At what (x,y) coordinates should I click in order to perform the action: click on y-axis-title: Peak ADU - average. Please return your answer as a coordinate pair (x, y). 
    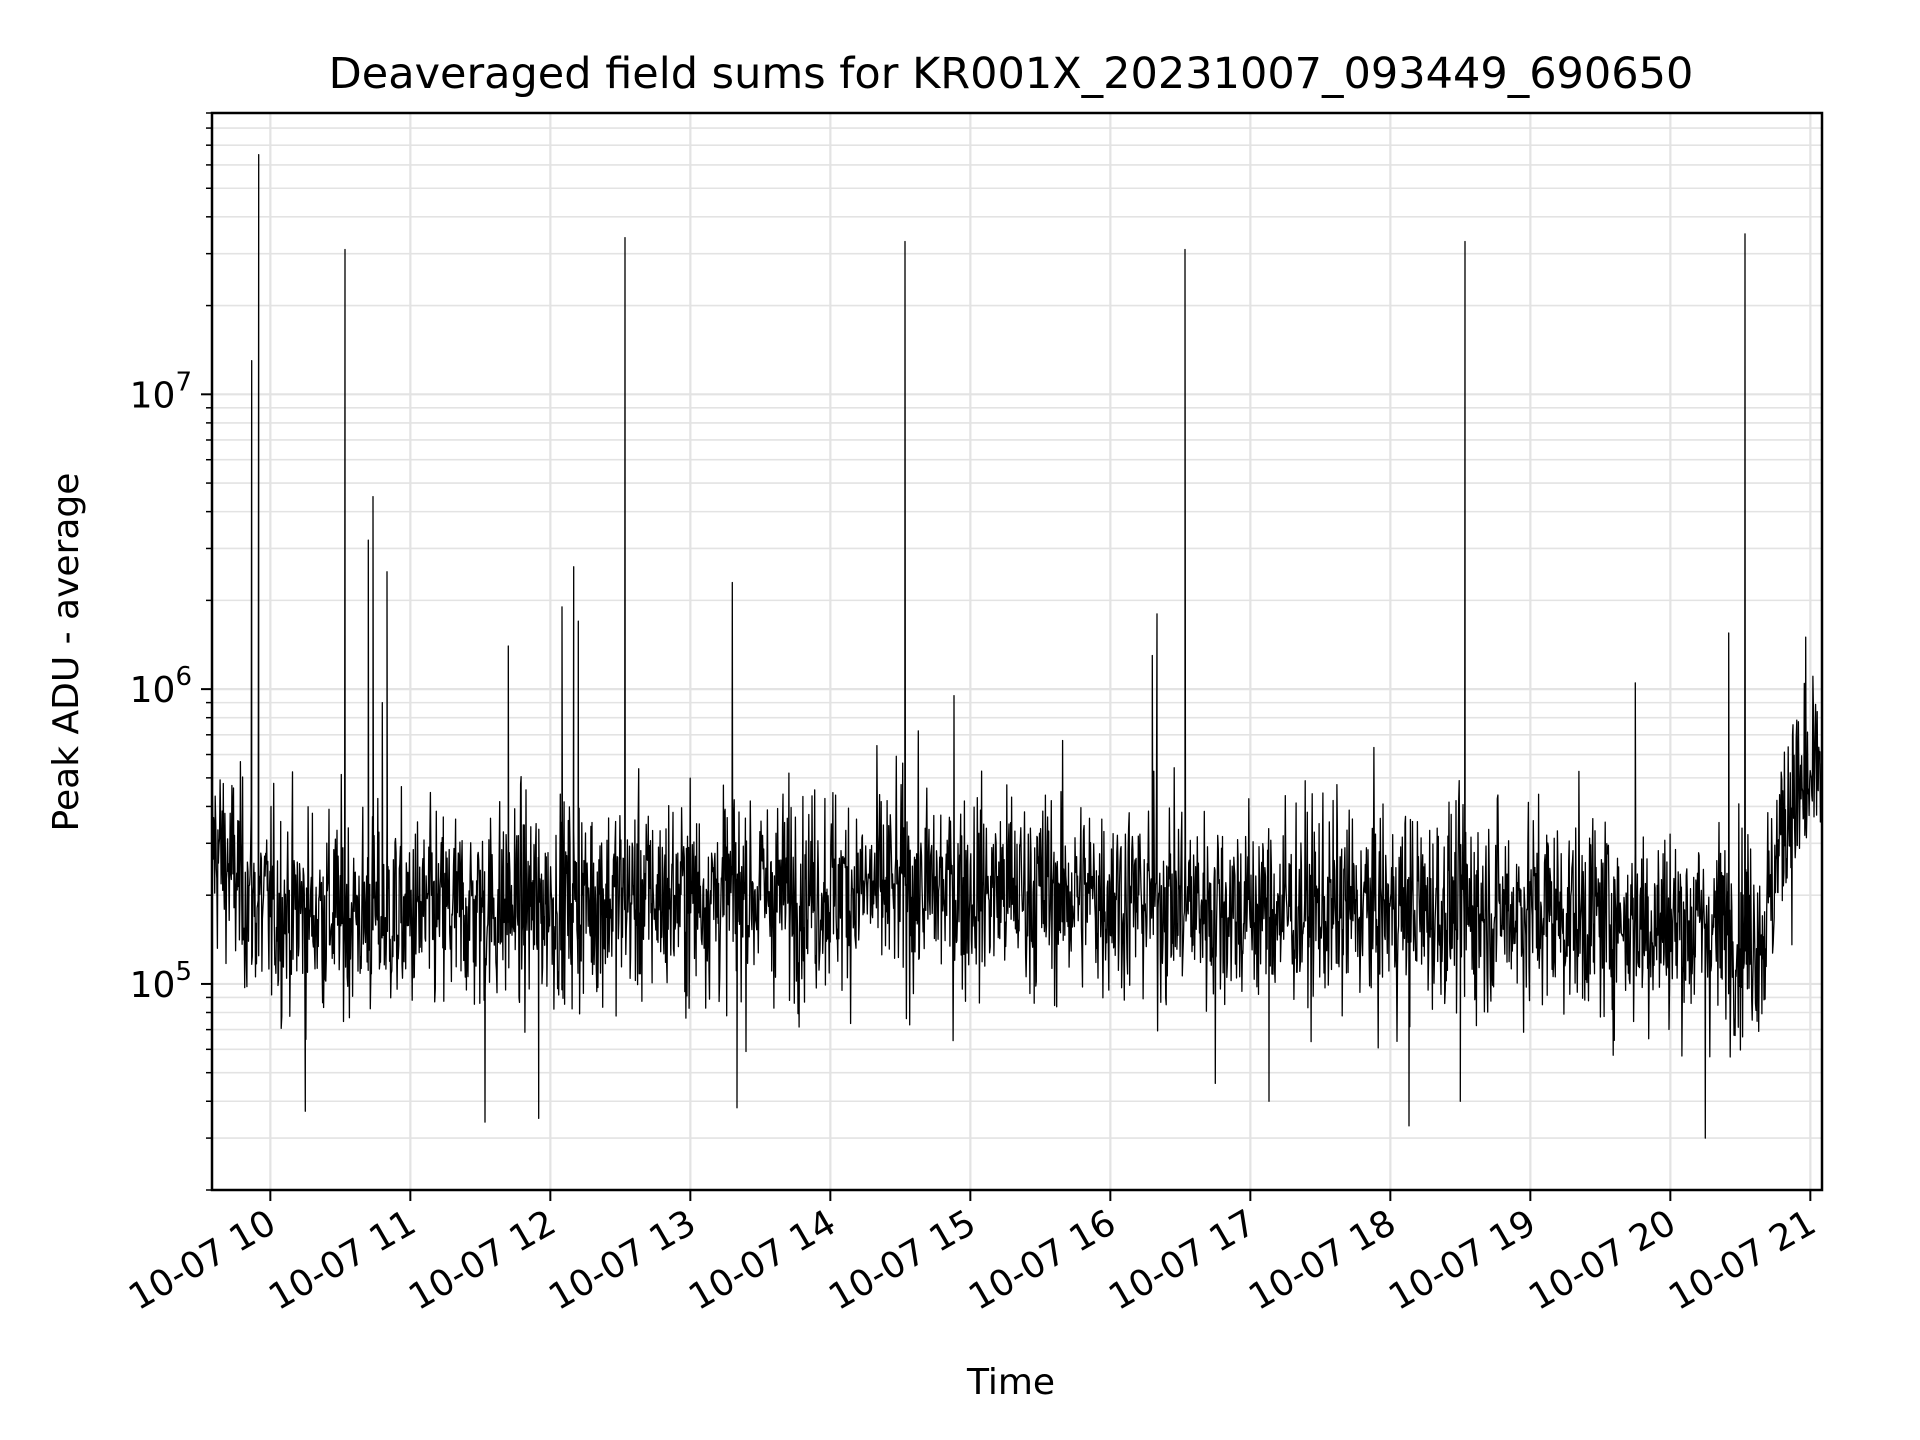
    Looking at the image, I should click on (66, 652).